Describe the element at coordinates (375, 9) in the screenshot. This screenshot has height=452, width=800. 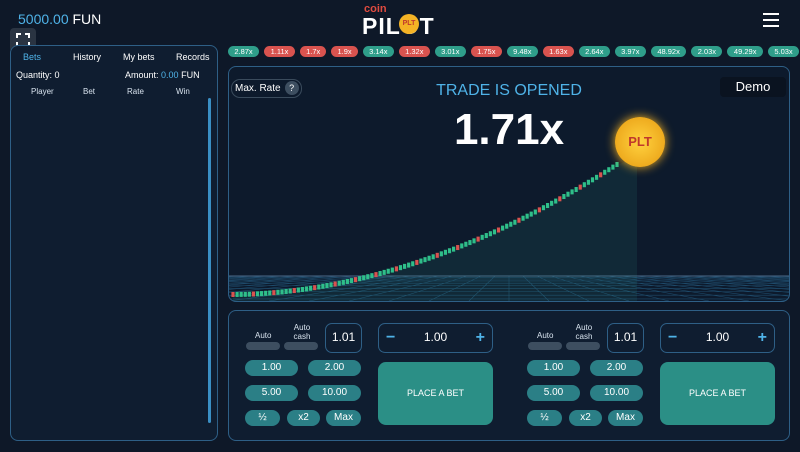
I see `logo-top: coin` at that location.